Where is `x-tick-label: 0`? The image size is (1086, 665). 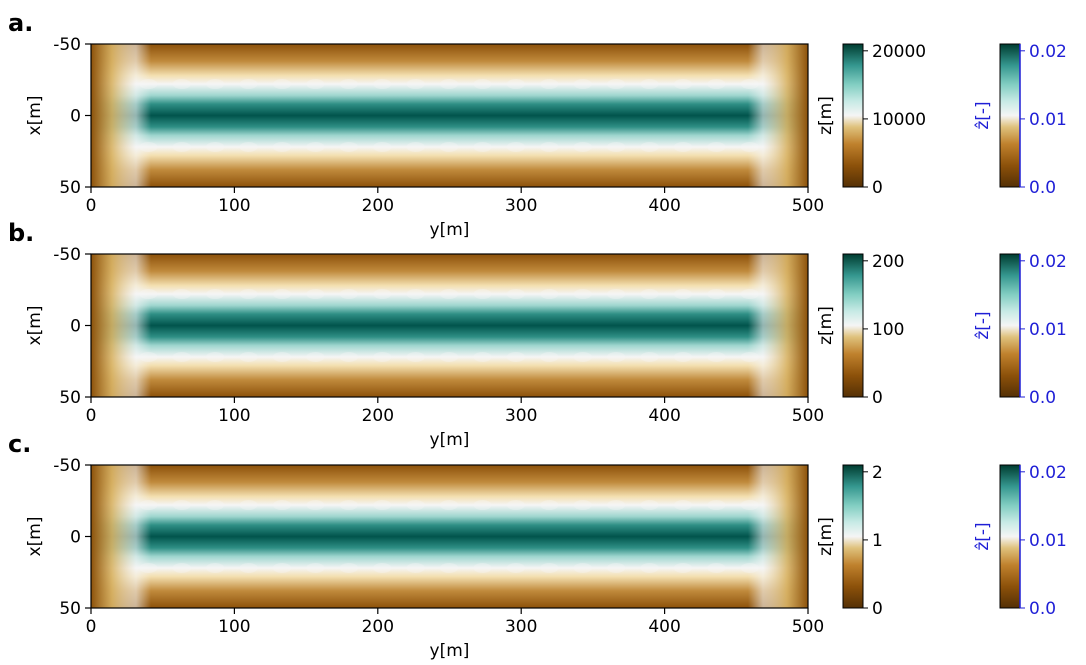
x-tick-label: 0 is located at coordinates (91, 416).